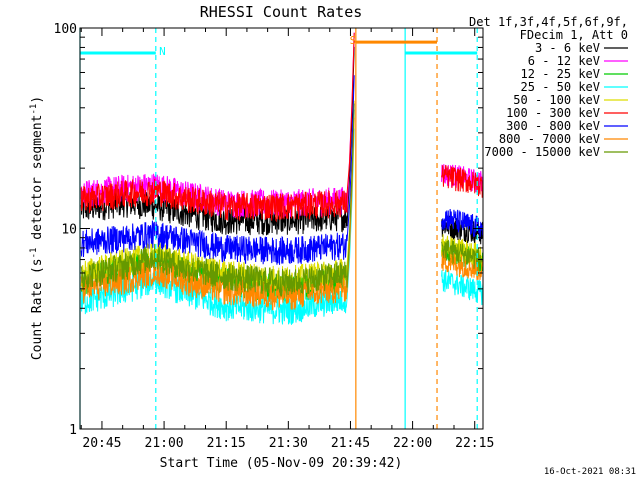 This screenshot has height=484, width=640. I want to click on legend-entry-4: 25 - 50 keV, so click(574, 87).